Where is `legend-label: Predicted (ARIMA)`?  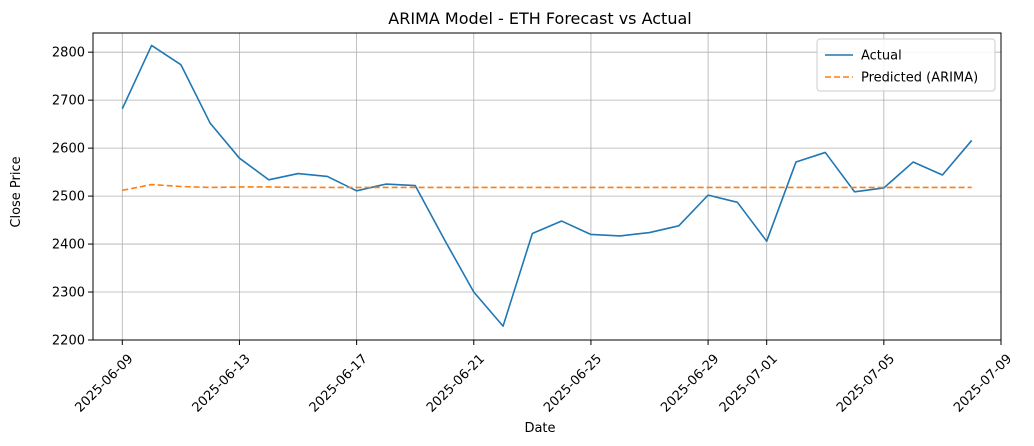
legend-label: Predicted (ARIMA) is located at coordinates (919, 78).